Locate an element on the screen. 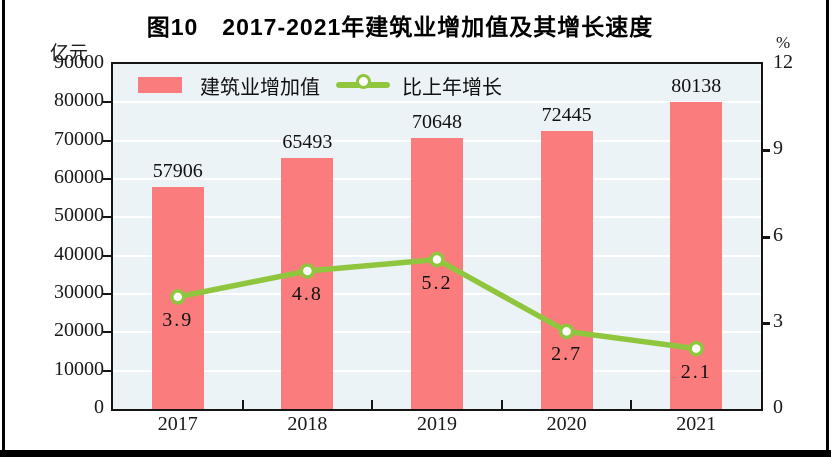 The width and height of the screenshot is (831, 457). bar-value-label: 80138 is located at coordinates (696, 85).